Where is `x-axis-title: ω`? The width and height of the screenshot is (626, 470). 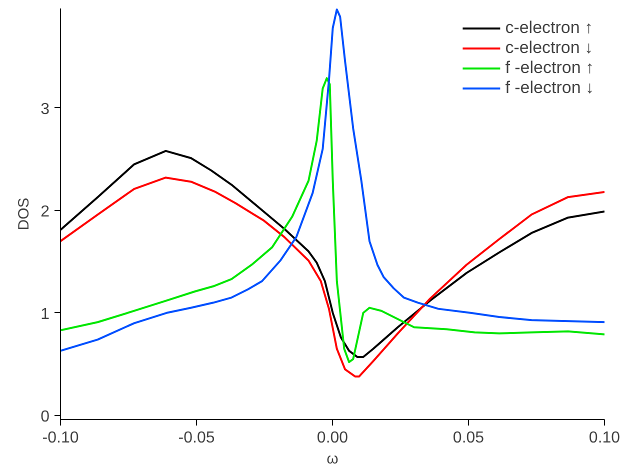
x-axis-title: ω is located at coordinates (332, 459).